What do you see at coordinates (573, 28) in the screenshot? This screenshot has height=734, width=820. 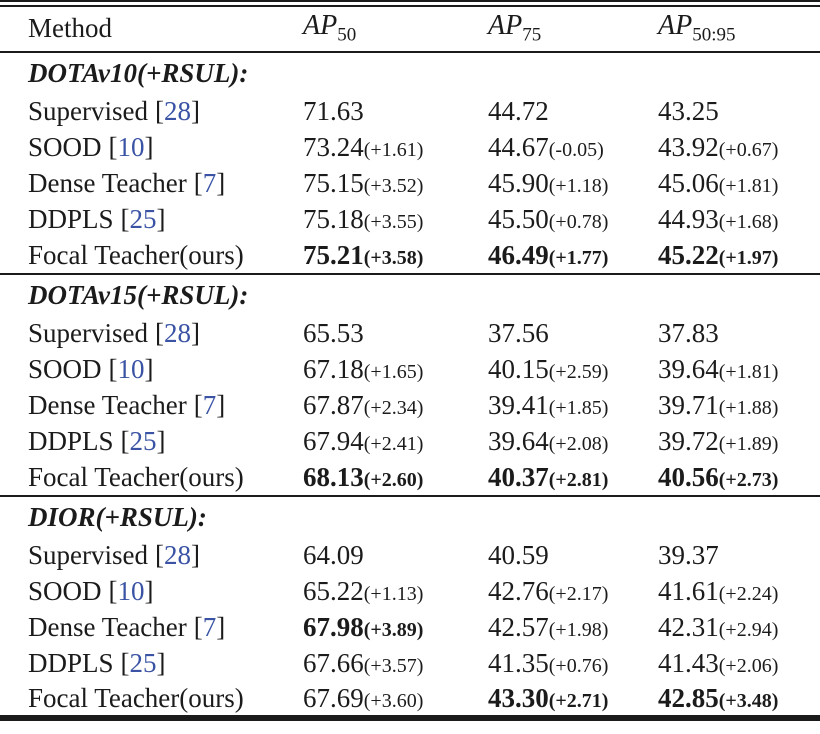 I see `column-header-ap75: AP75` at bounding box center [573, 28].